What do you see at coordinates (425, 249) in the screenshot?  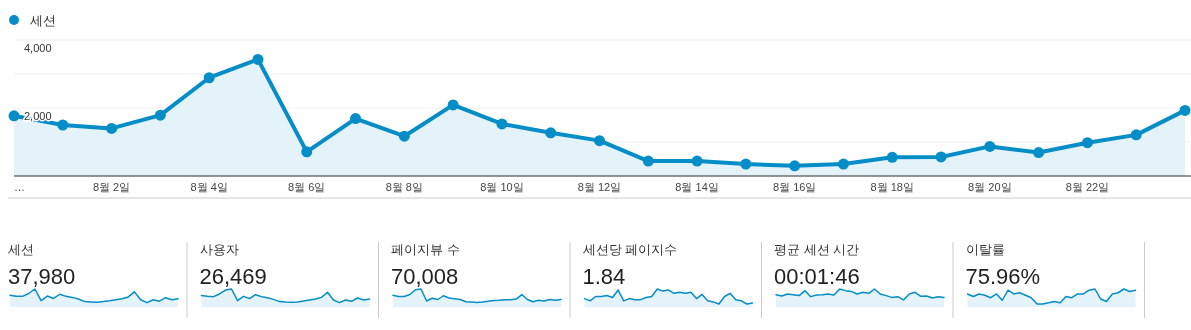 I see `chart-title: 페이지뷰 수` at bounding box center [425, 249].